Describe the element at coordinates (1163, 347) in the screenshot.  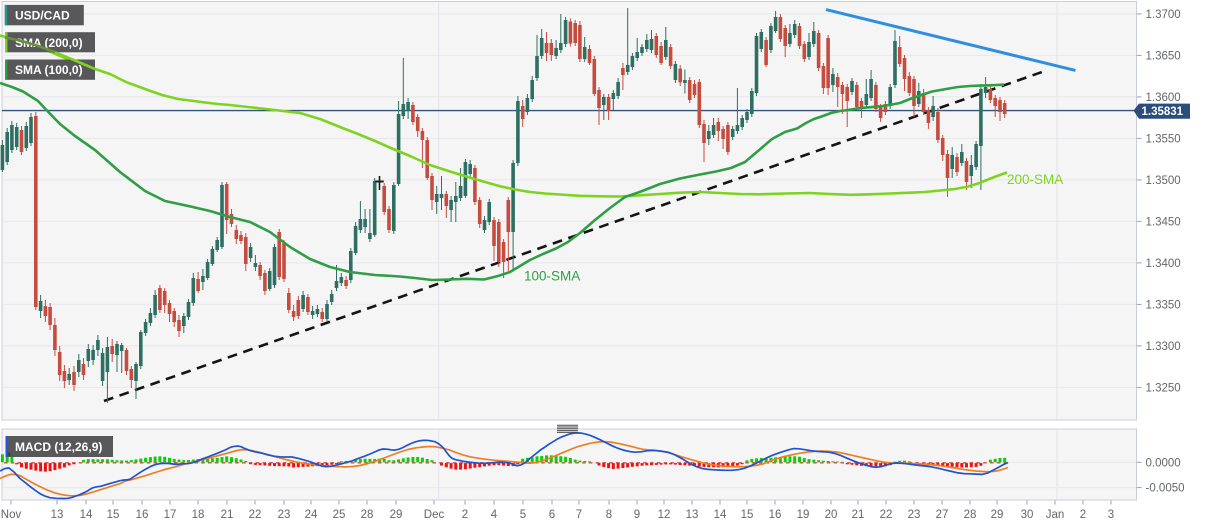
I see `svg-text: 1.3300` at that location.